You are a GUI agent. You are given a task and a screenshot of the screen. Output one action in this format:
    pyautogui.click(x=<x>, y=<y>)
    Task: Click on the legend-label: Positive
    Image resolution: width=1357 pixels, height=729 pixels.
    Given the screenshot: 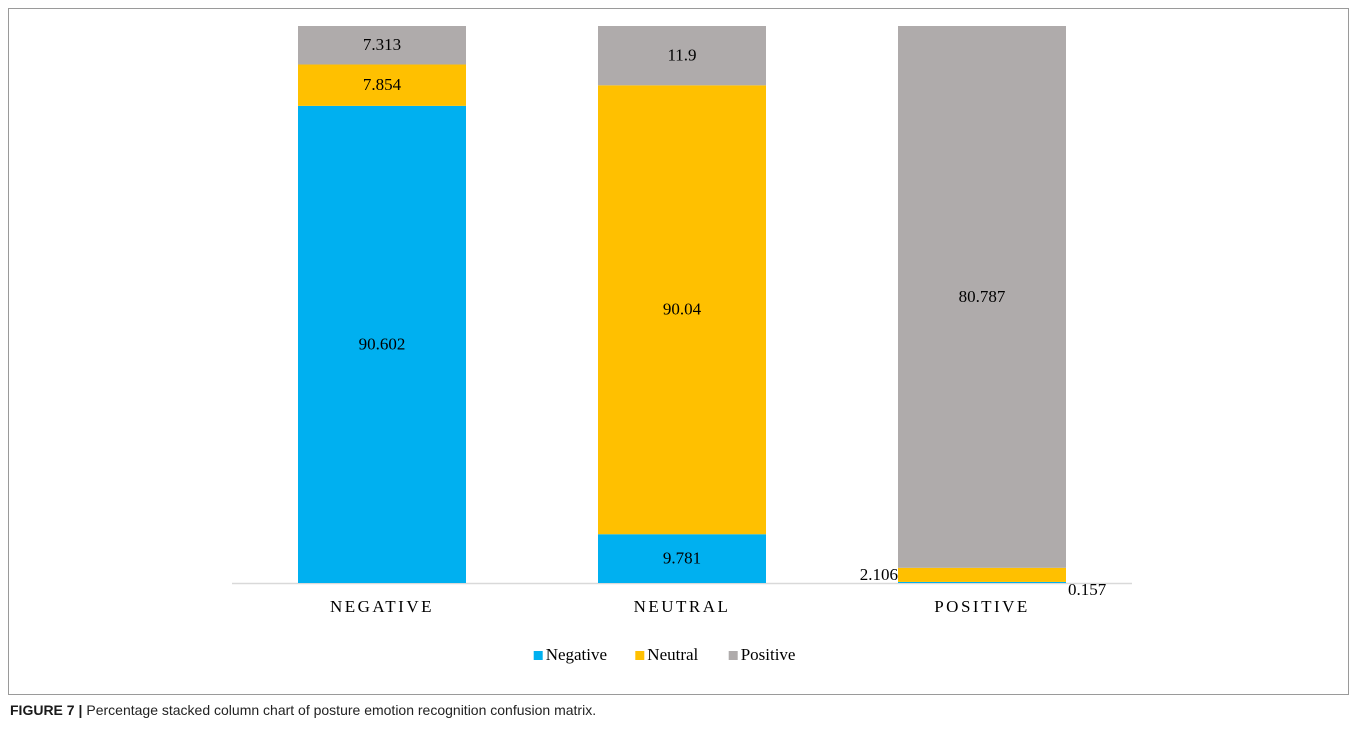 What is the action you would take?
    pyautogui.click(x=768, y=654)
    